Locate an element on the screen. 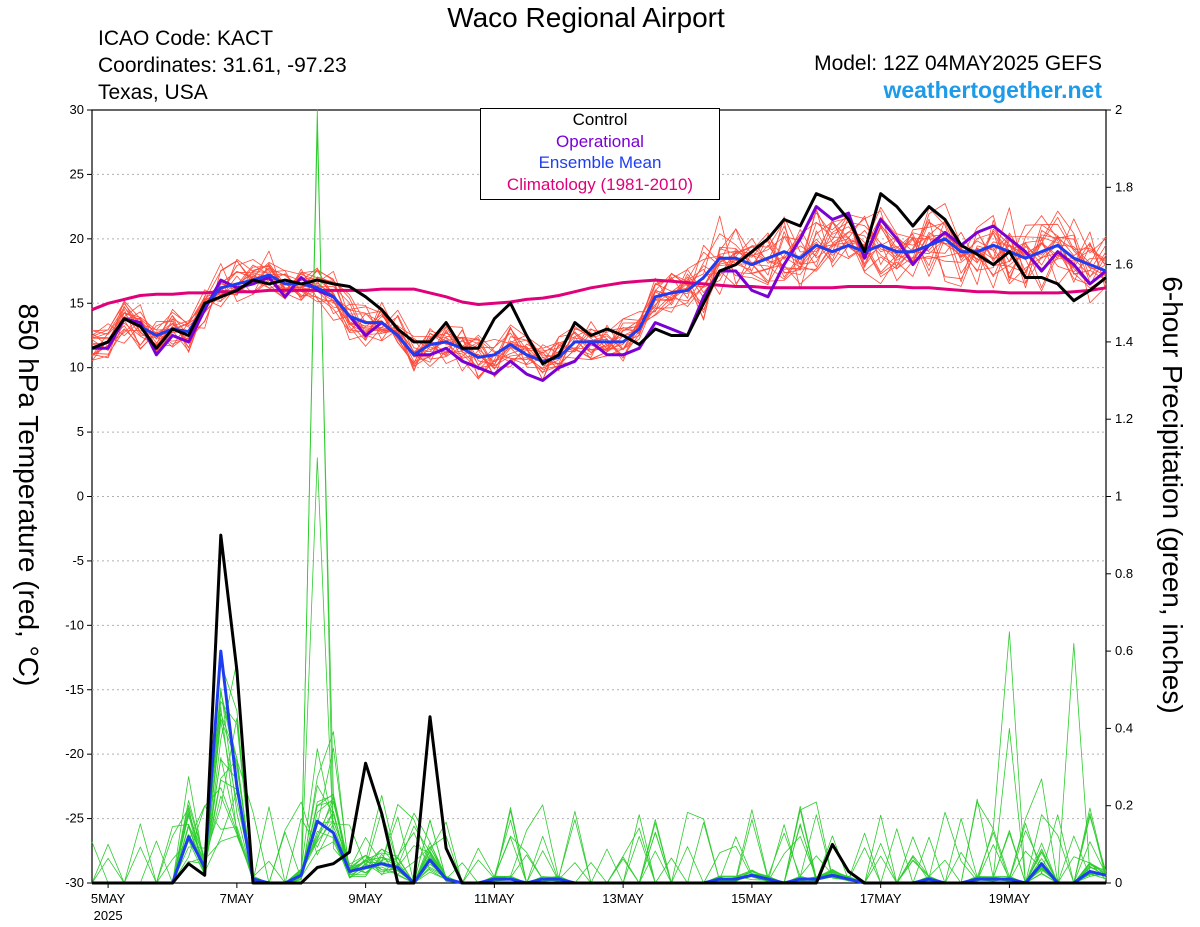  y-tick-label-right: 1.8 is located at coordinates (1124, 186).